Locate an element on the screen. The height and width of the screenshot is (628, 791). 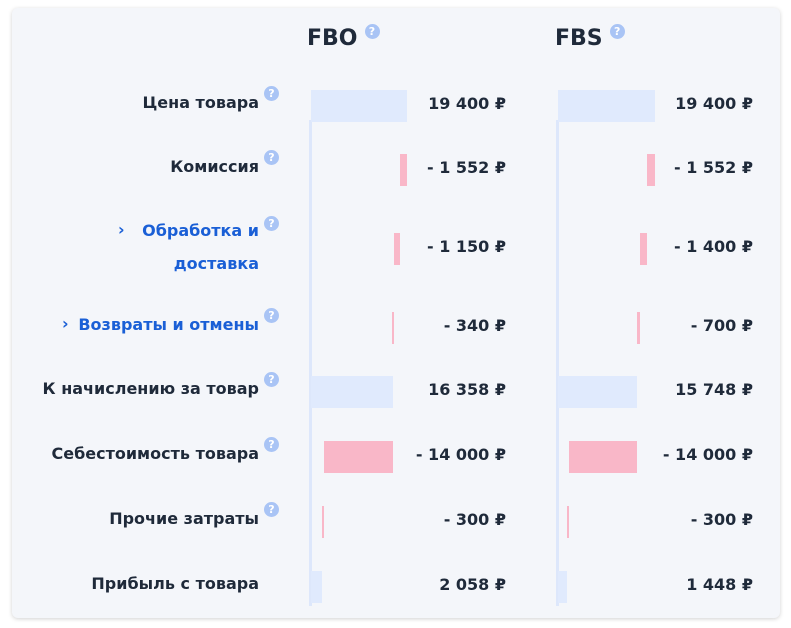
fbo-value-profit: 2 058 ₽ is located at coordinates (472, 584).